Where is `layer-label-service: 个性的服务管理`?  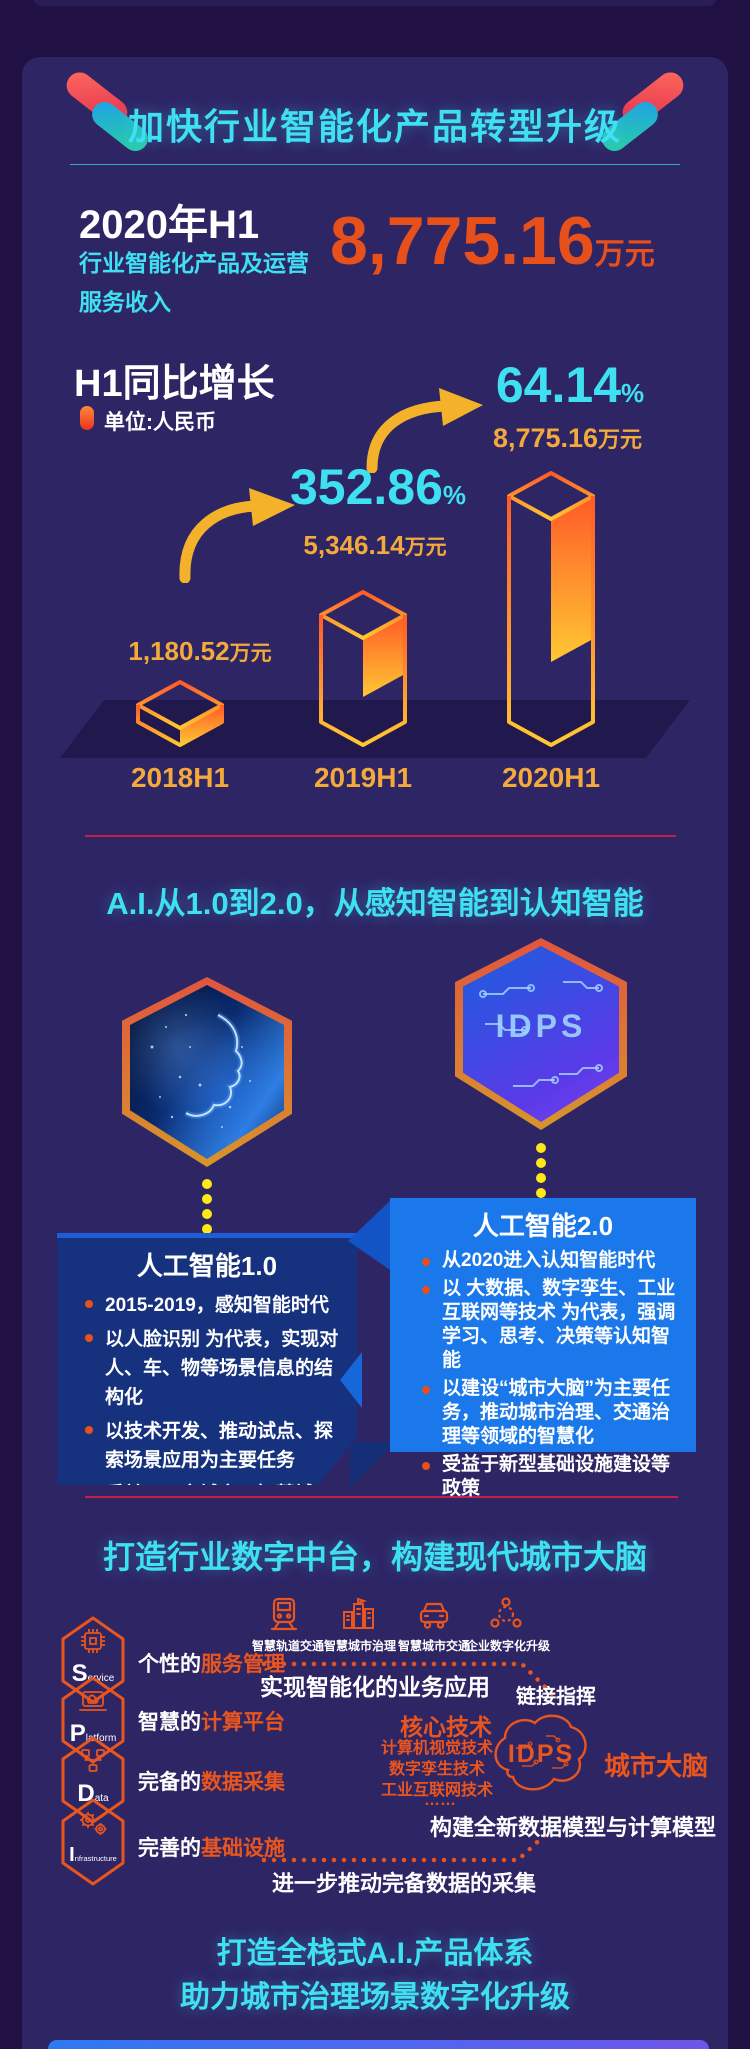
layer-label-service: 个性的服务管理 is located at coordinates (211, 1663).